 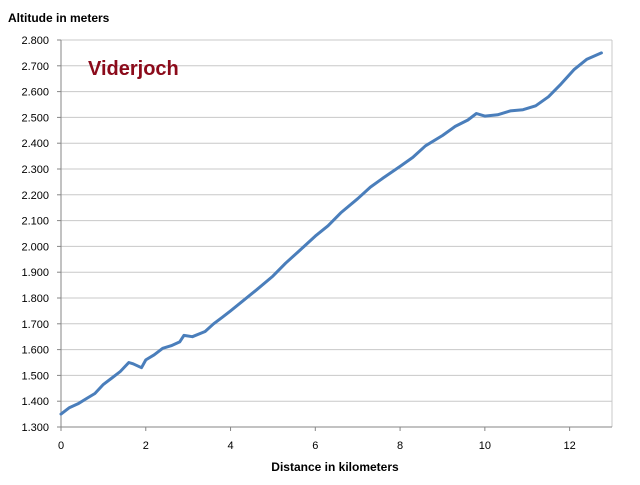 I want to click on x-tick-label: 12, so click(x=569, y=446).